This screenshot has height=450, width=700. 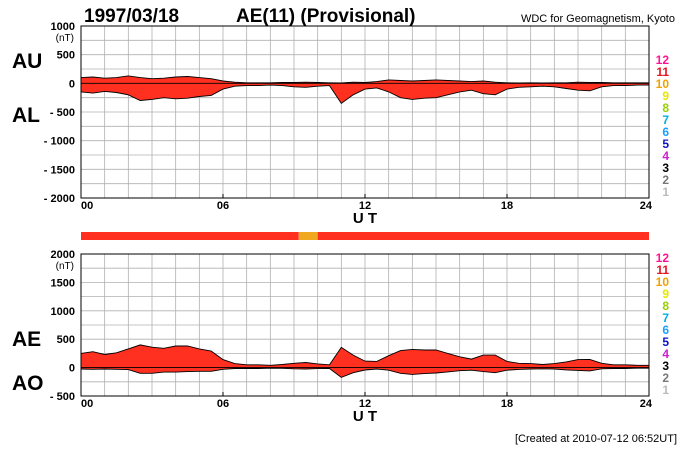 What do you see at coordinates (59, 199) in the screenshot?
I see `y-tick-label: - 2000` at bounding box center [59, 199].